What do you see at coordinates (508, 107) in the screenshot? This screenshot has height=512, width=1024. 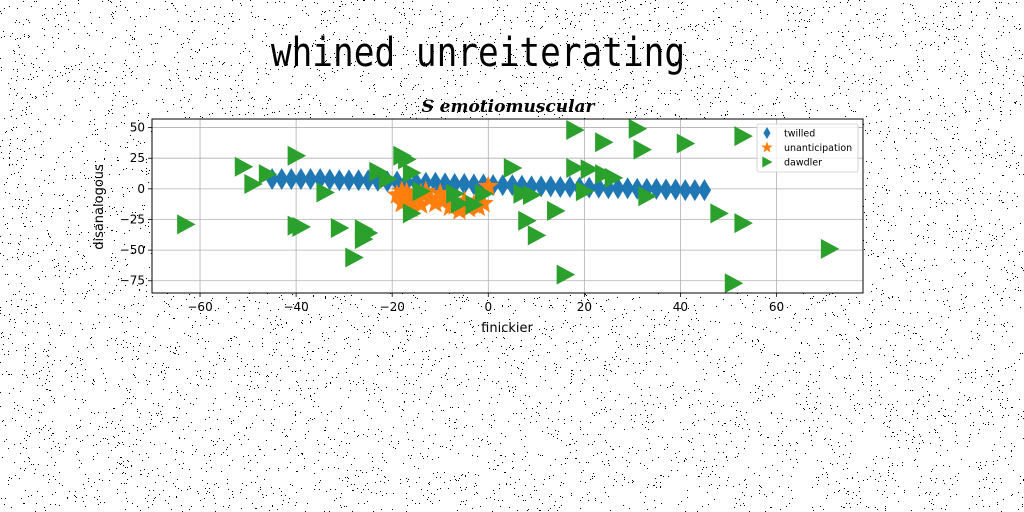 I see `chart-title: S emotiomuscular` at bounding box center [508, 107].